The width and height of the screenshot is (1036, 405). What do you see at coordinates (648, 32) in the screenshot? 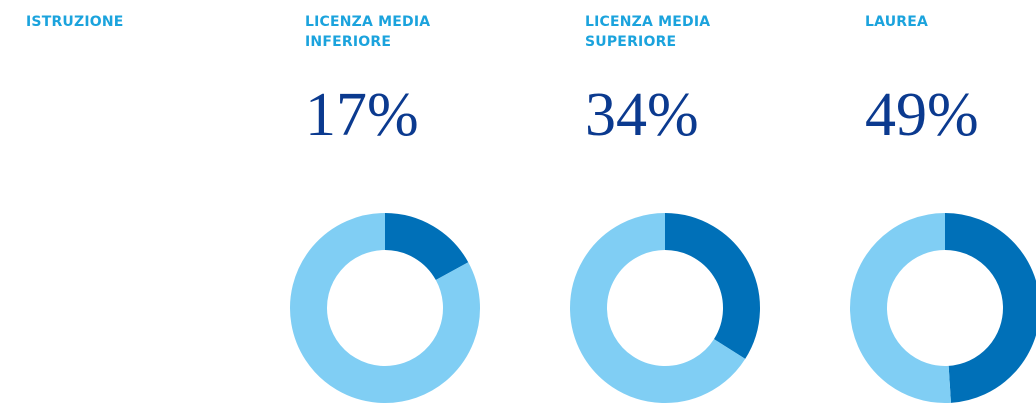
I see `chart-title: LICENZA MEDIA SUPERIORE` at bounding box center [648, 32].